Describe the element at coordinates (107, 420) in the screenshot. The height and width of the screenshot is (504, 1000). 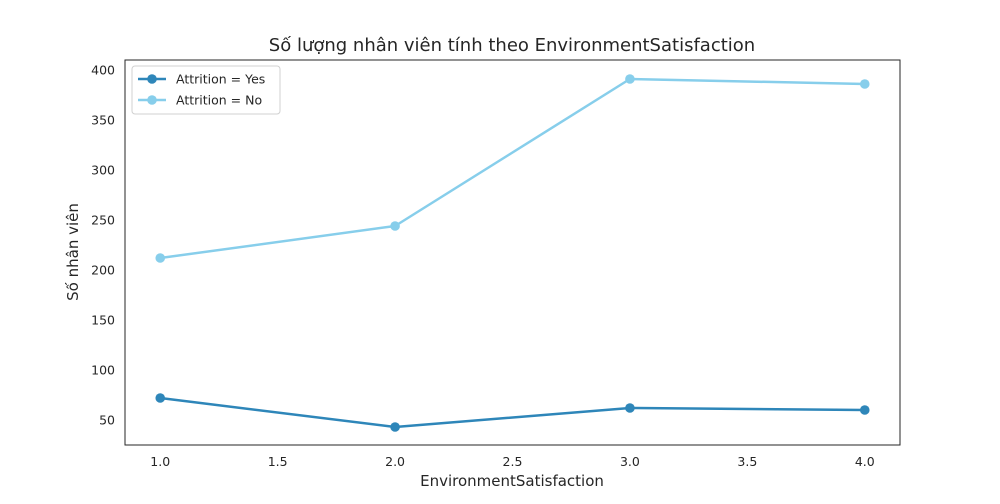
I see `y-tick-label: 50` at that location.